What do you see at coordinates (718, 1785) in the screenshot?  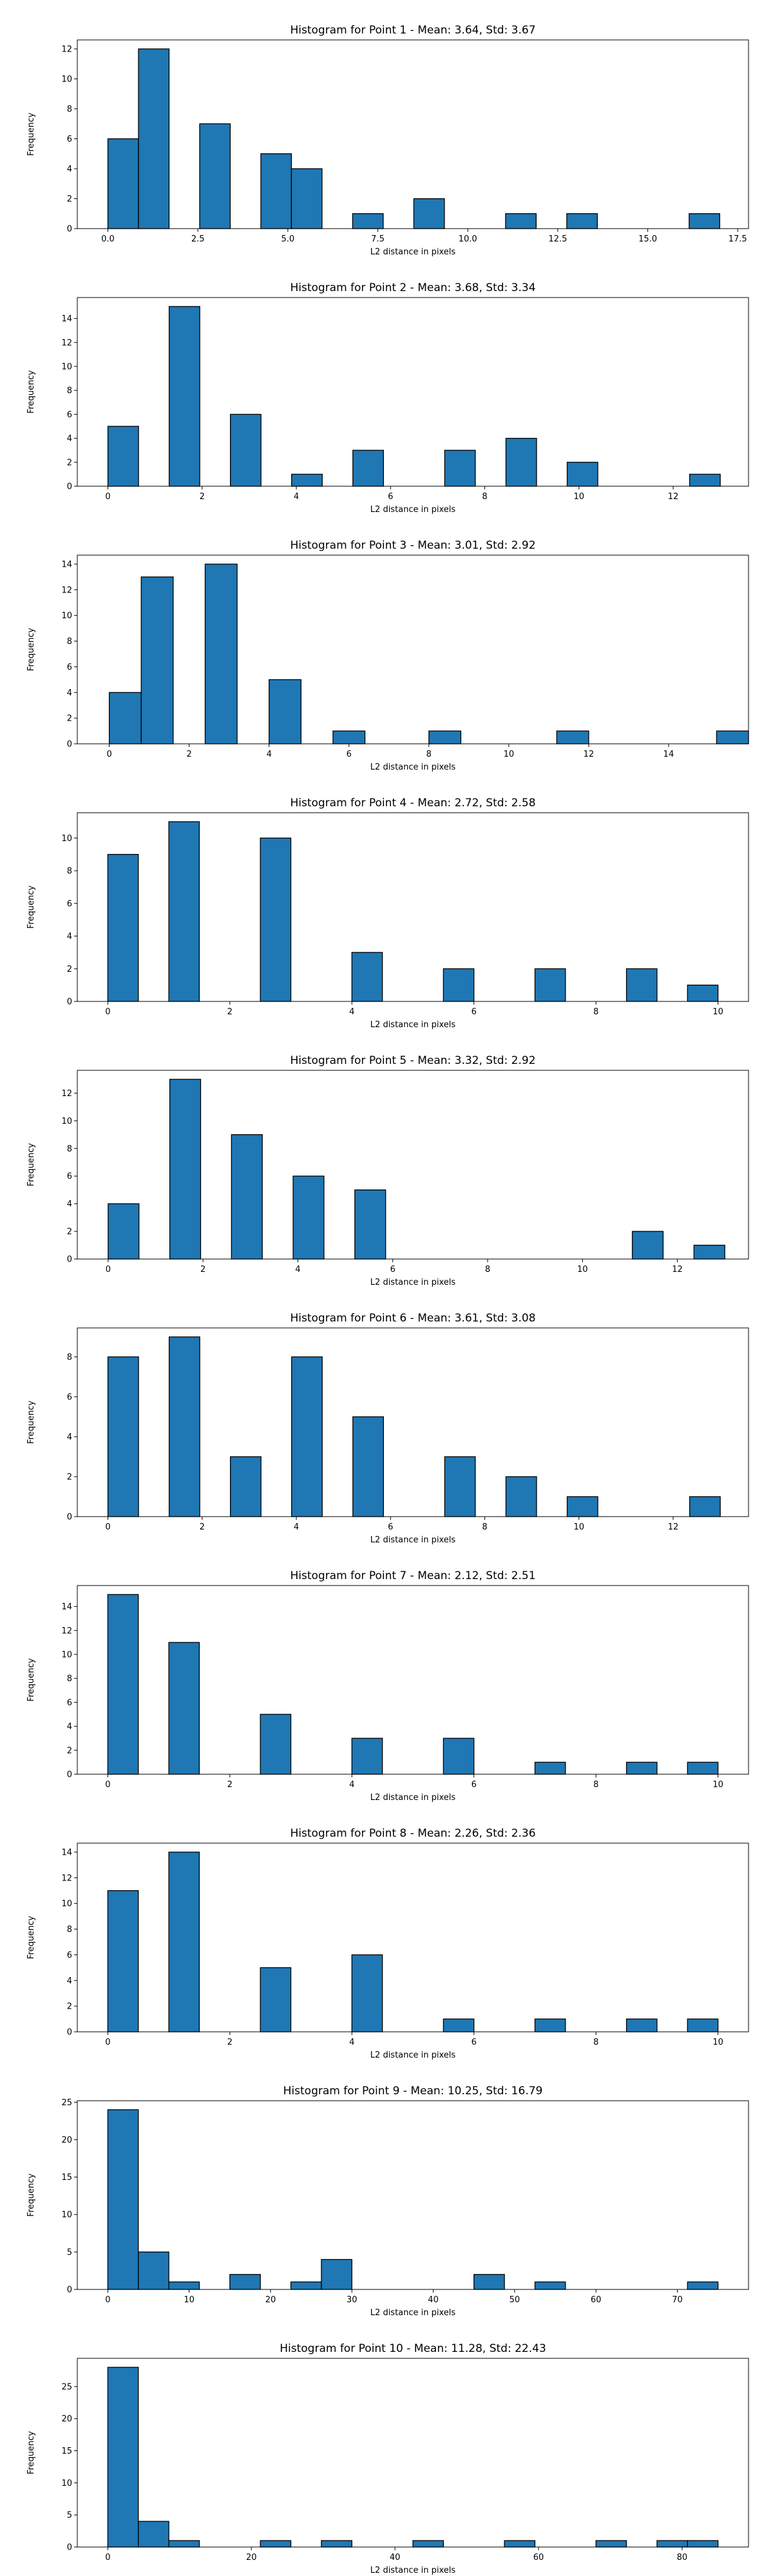 I see `x-tick-label-7-6: 10` at bounding box center [718, 1785].